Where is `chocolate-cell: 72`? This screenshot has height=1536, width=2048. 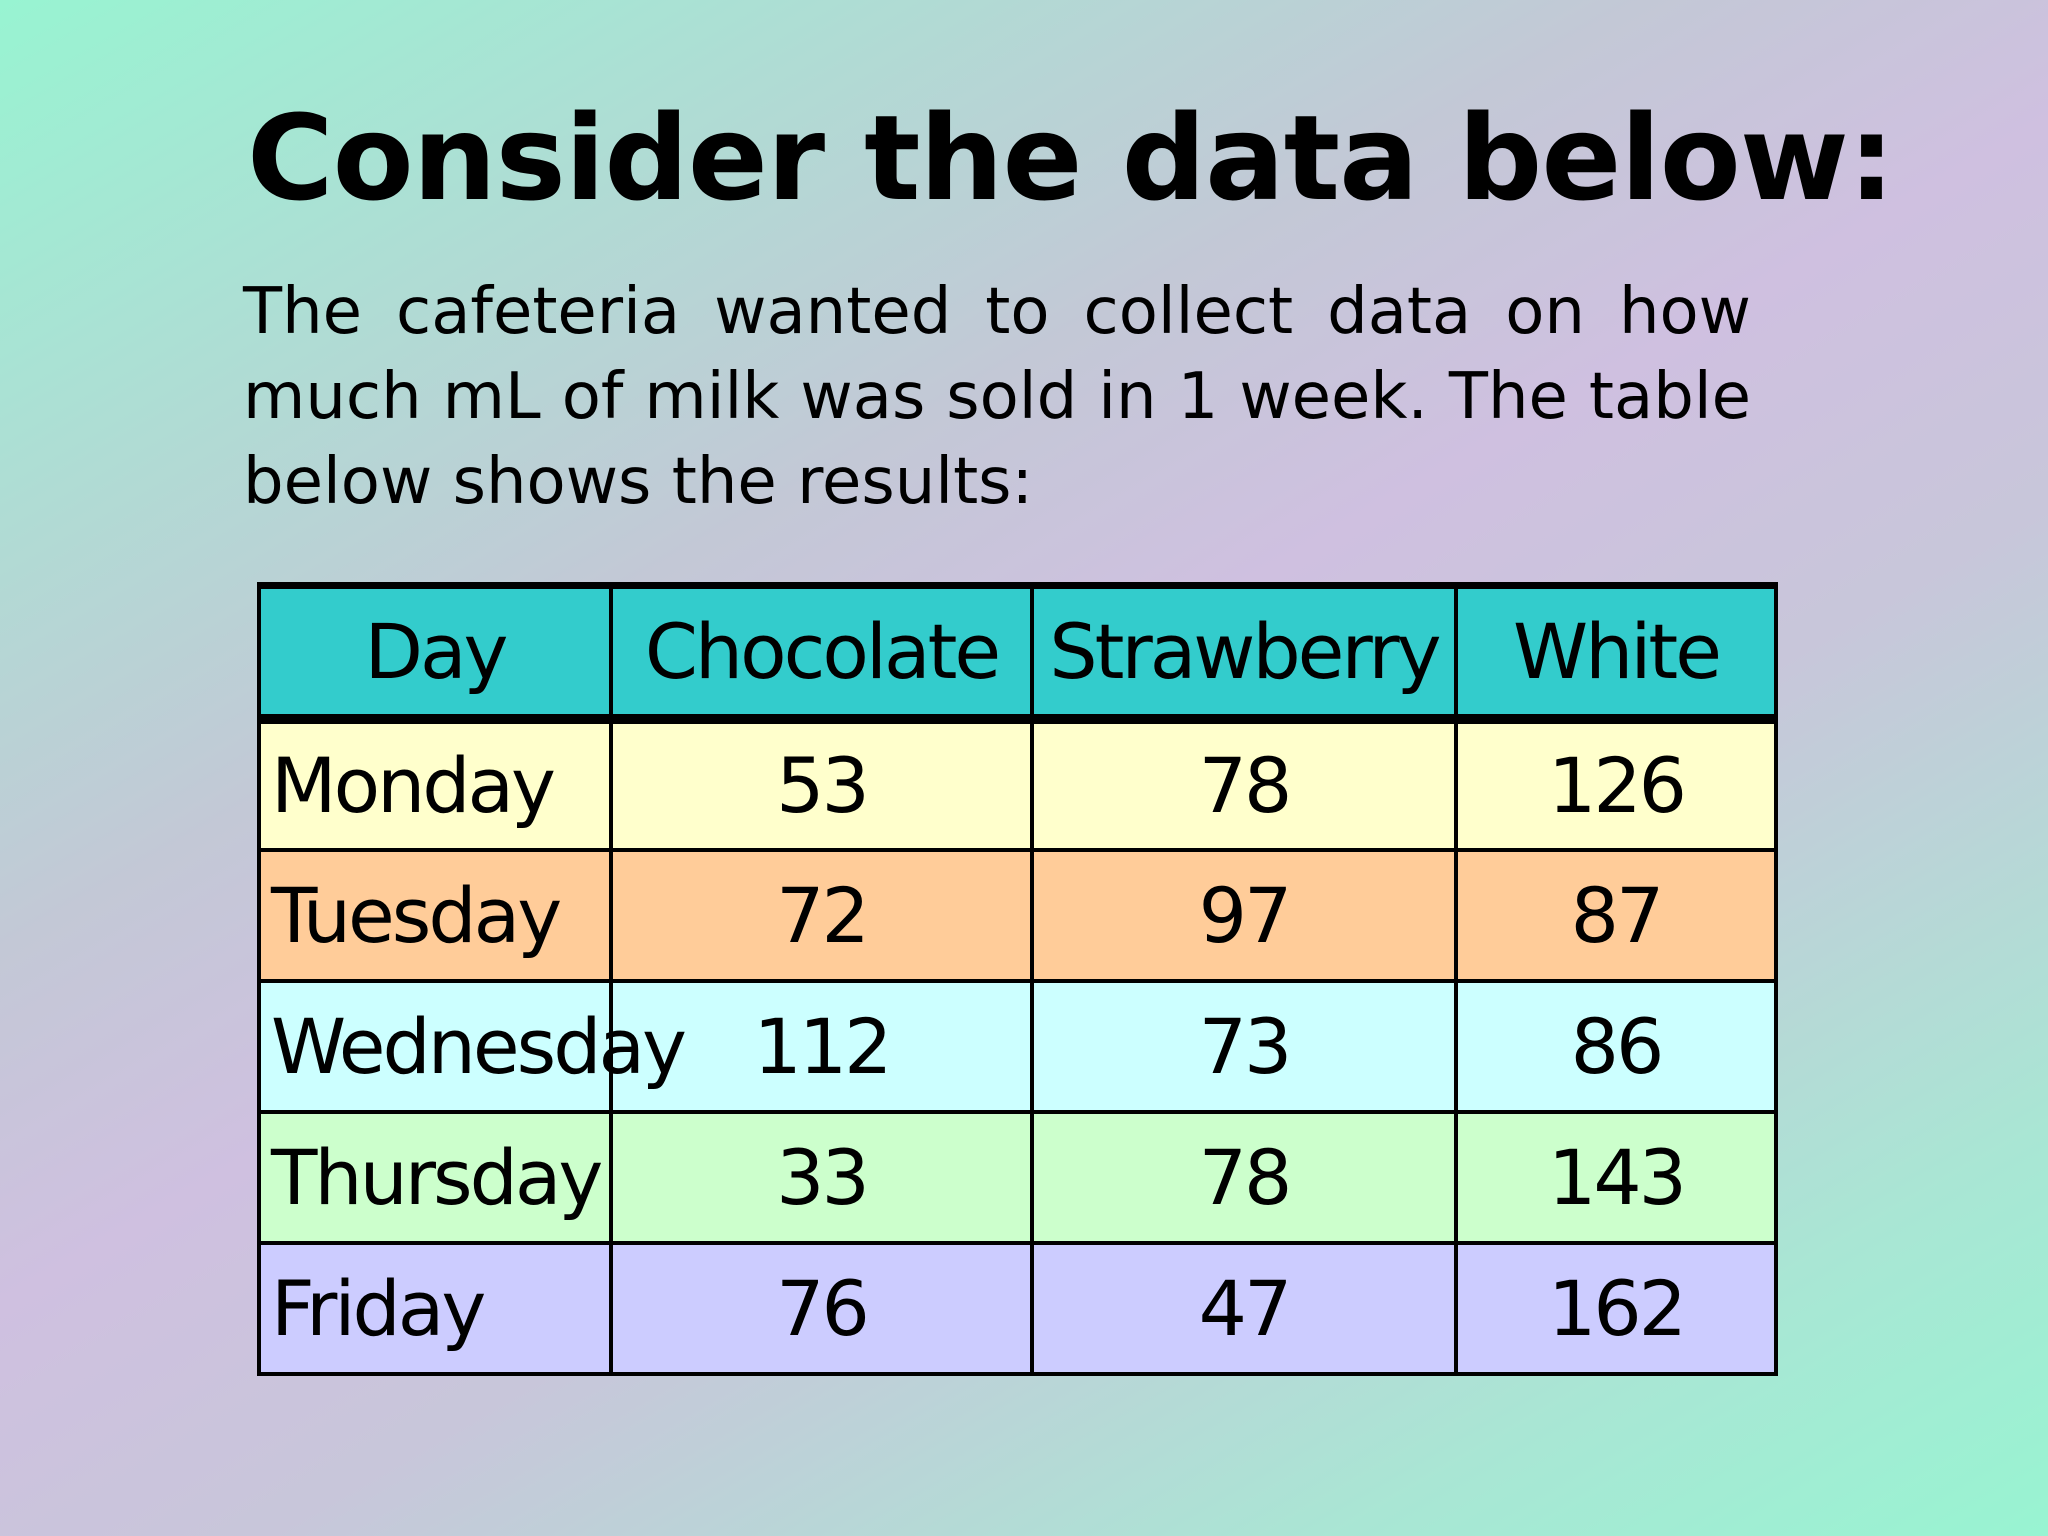
chocolate-cell: 72 is located at coordinates (821, 915).